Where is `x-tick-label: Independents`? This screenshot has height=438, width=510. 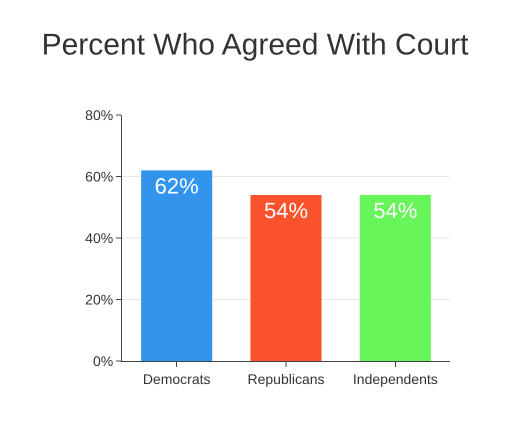
x-tick-label: Independents is located at coordinates (395, 378).